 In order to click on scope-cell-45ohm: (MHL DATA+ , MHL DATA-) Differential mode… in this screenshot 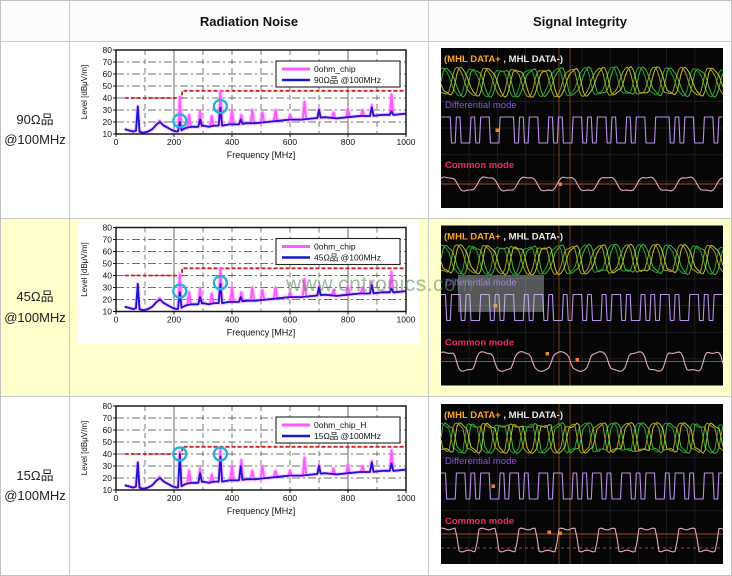, I will do `click(580, 307)`.